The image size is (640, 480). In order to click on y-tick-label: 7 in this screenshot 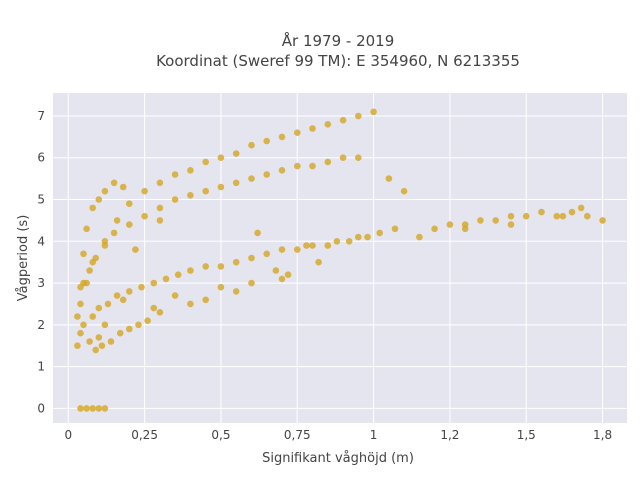, I will do `click(41, 116)`.